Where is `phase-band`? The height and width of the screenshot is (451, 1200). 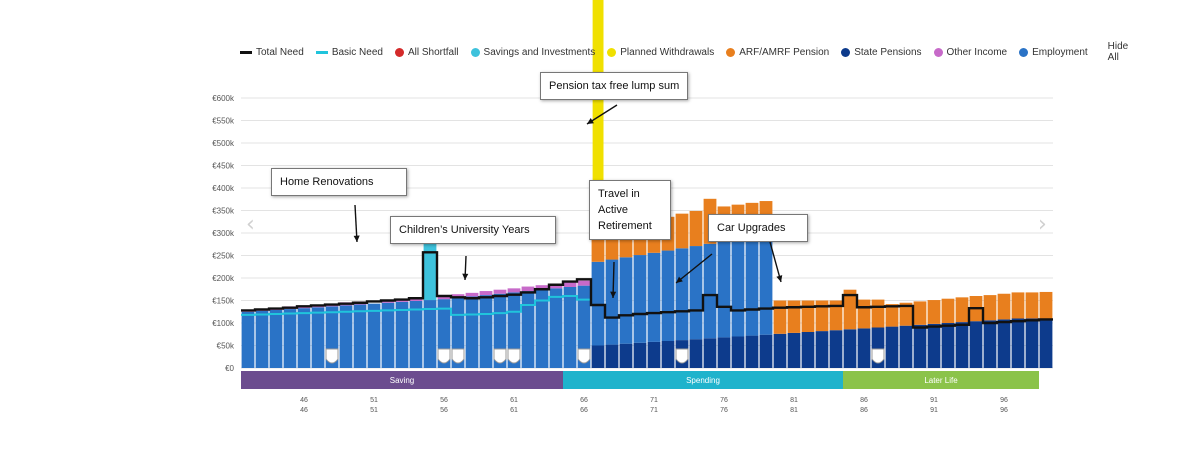
phase-band is located at coordinates (941, 380).